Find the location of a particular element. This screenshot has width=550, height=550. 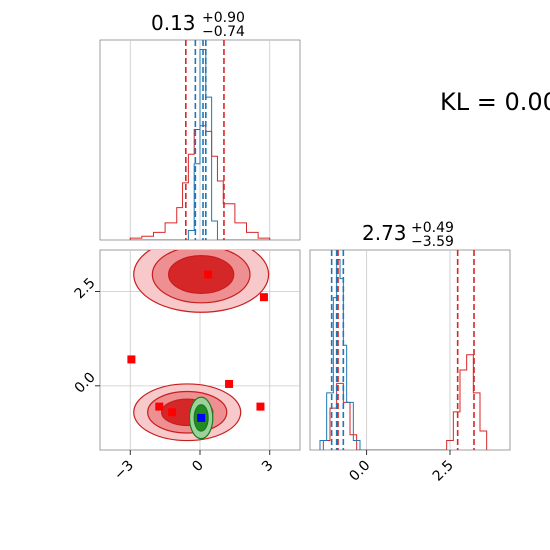

kl-annotation: KL = 0.00 is located at coordinates (495, 102).